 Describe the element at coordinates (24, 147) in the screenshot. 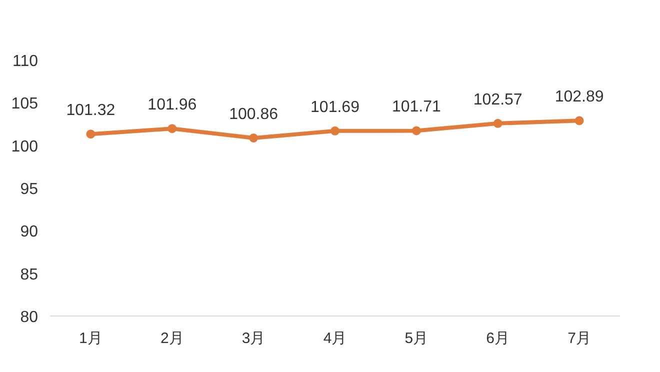

I see `y-tick-label: 100` at that location.